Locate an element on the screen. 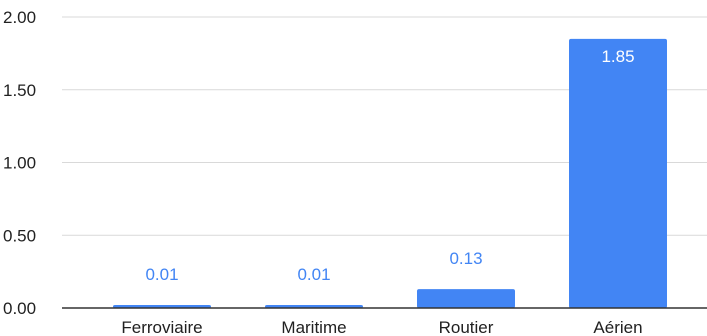 The width and height of the screenshot is (707, 336). x-category-label: Aérien is located at coordinates (617, 327).